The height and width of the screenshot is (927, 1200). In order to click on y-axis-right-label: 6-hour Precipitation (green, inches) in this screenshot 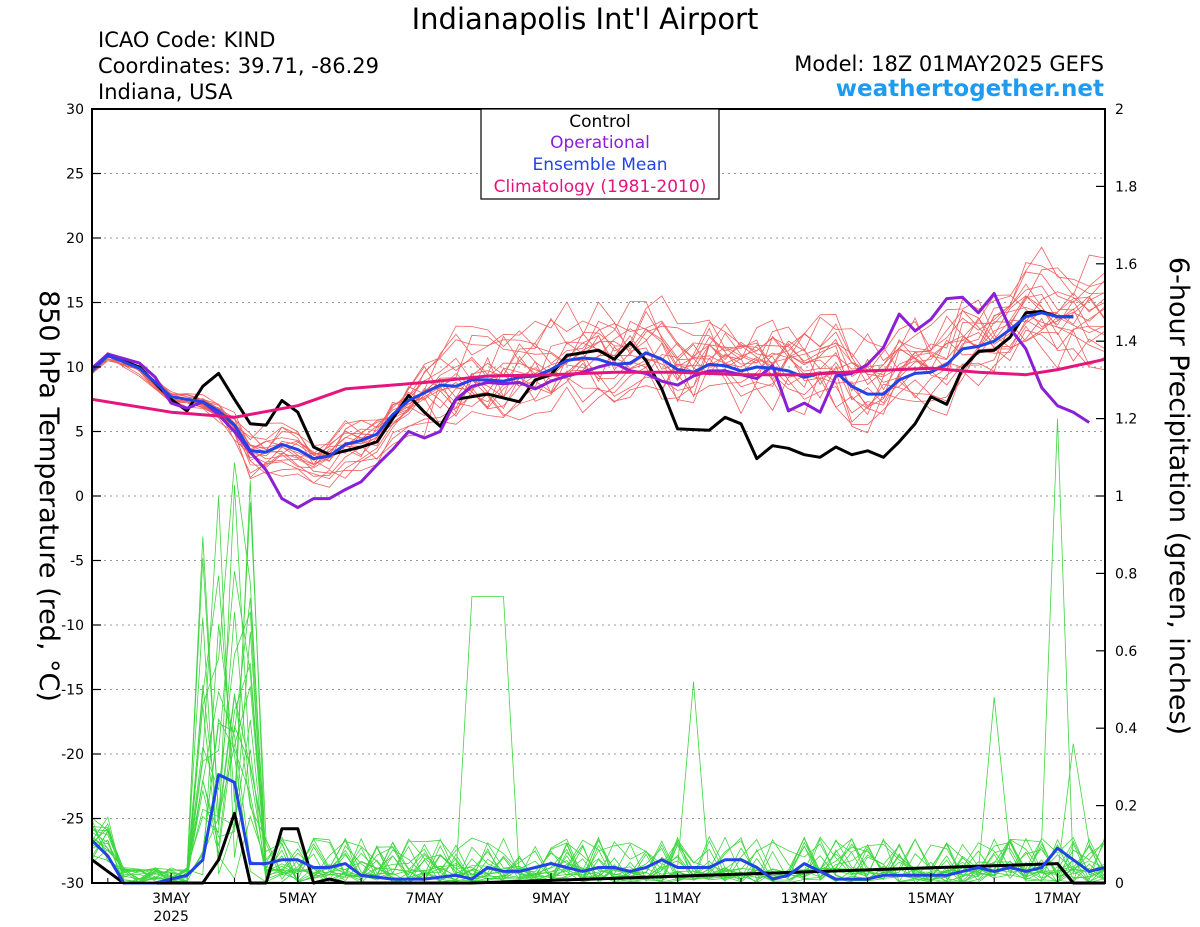, I will do `click(1178, 496)`.